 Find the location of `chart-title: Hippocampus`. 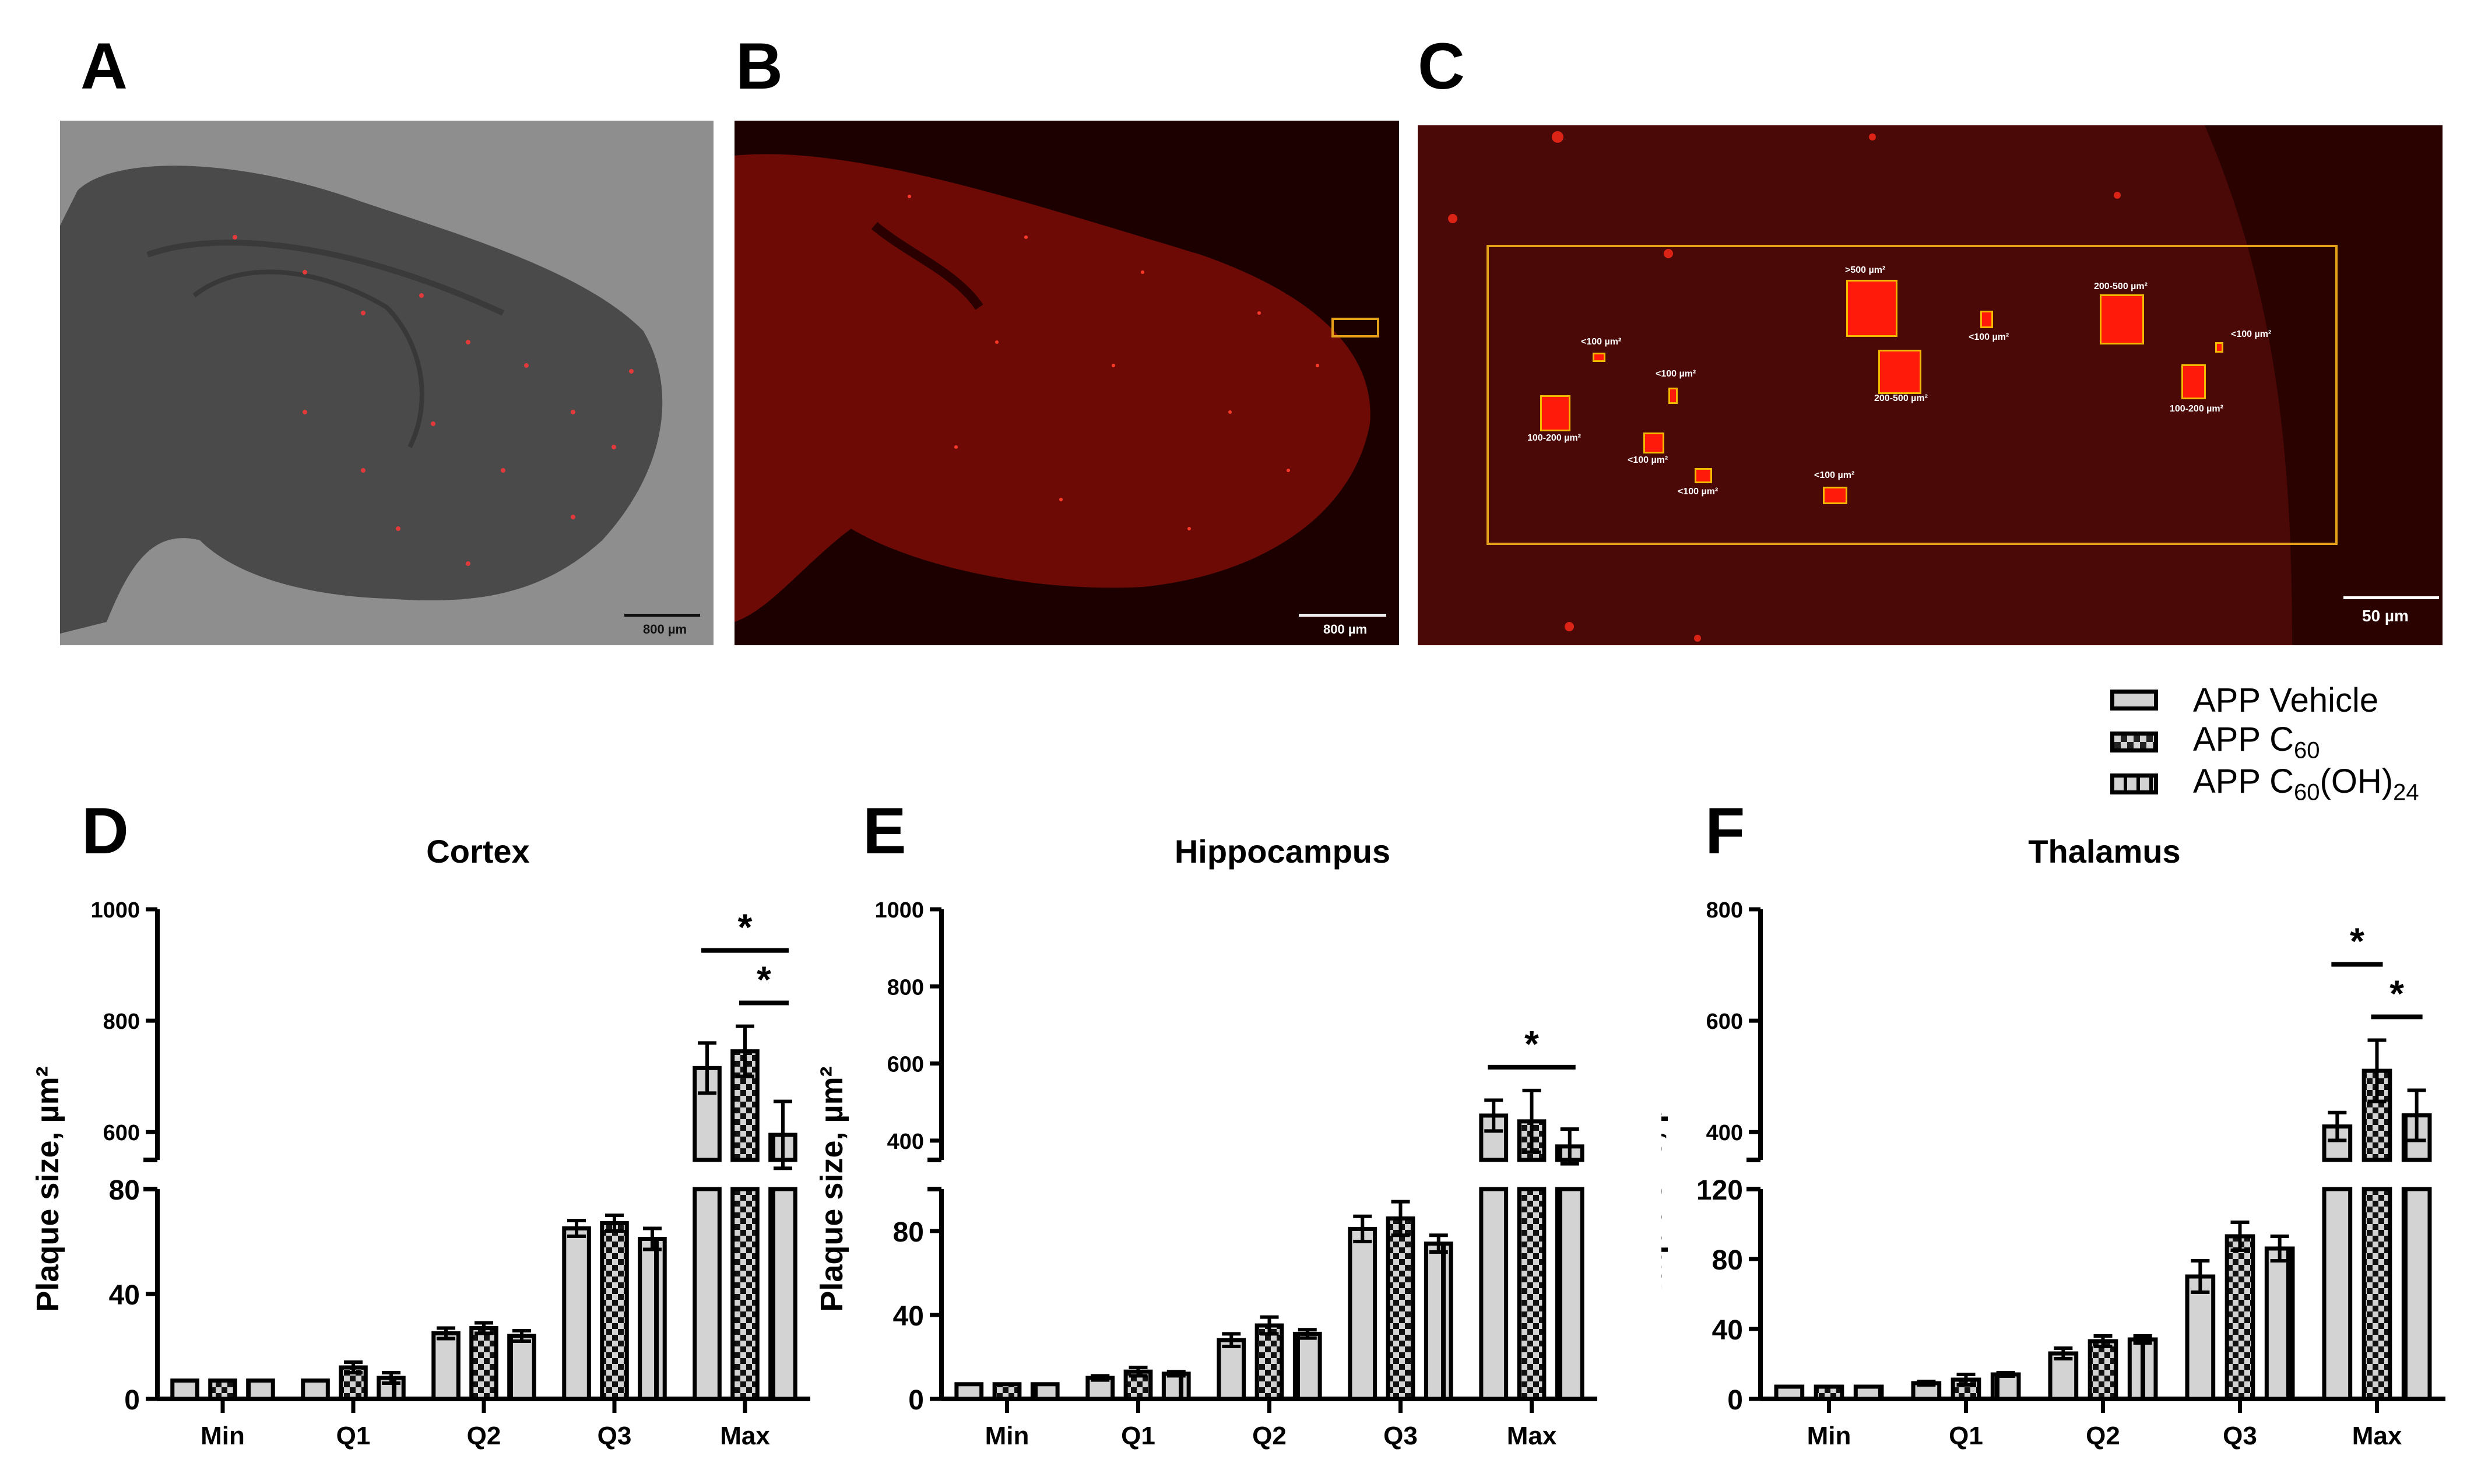

chart-title: Hippocampus is located at coordinates (1283, 854).